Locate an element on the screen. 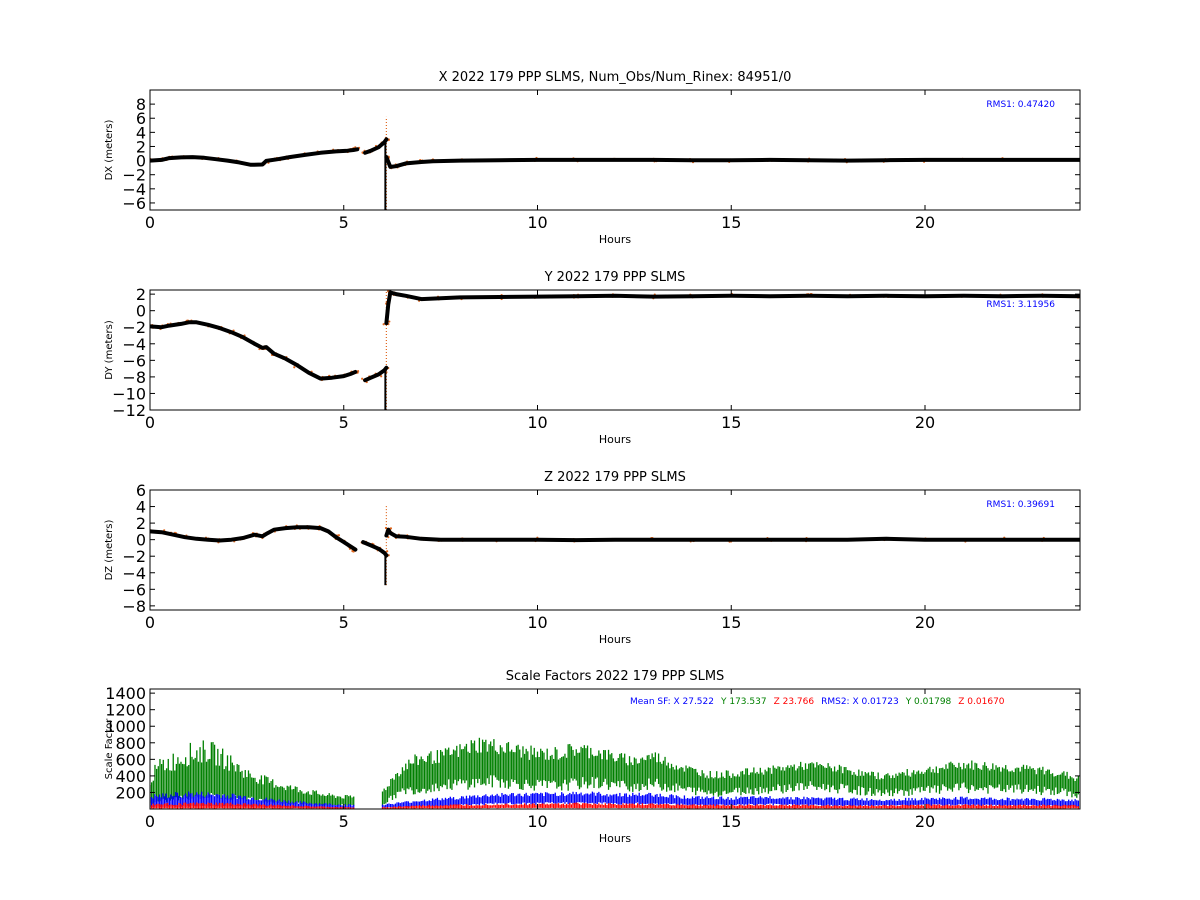  legend-item: Y 0.01798 is located at coordinates (928, 702).